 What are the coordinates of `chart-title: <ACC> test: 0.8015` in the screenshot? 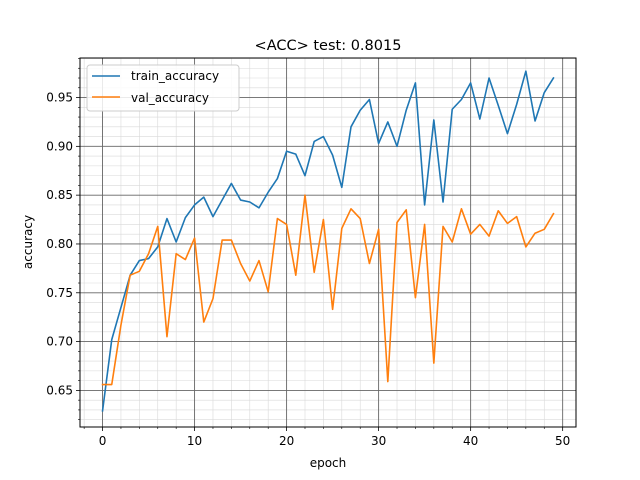 It's located at (328, 46).